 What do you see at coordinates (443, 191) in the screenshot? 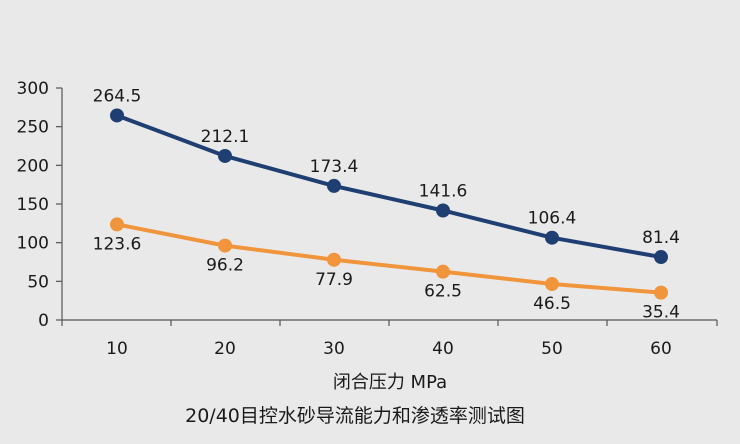
I see `series-1-data-label: 141.6` at bounding box center [443, 191].